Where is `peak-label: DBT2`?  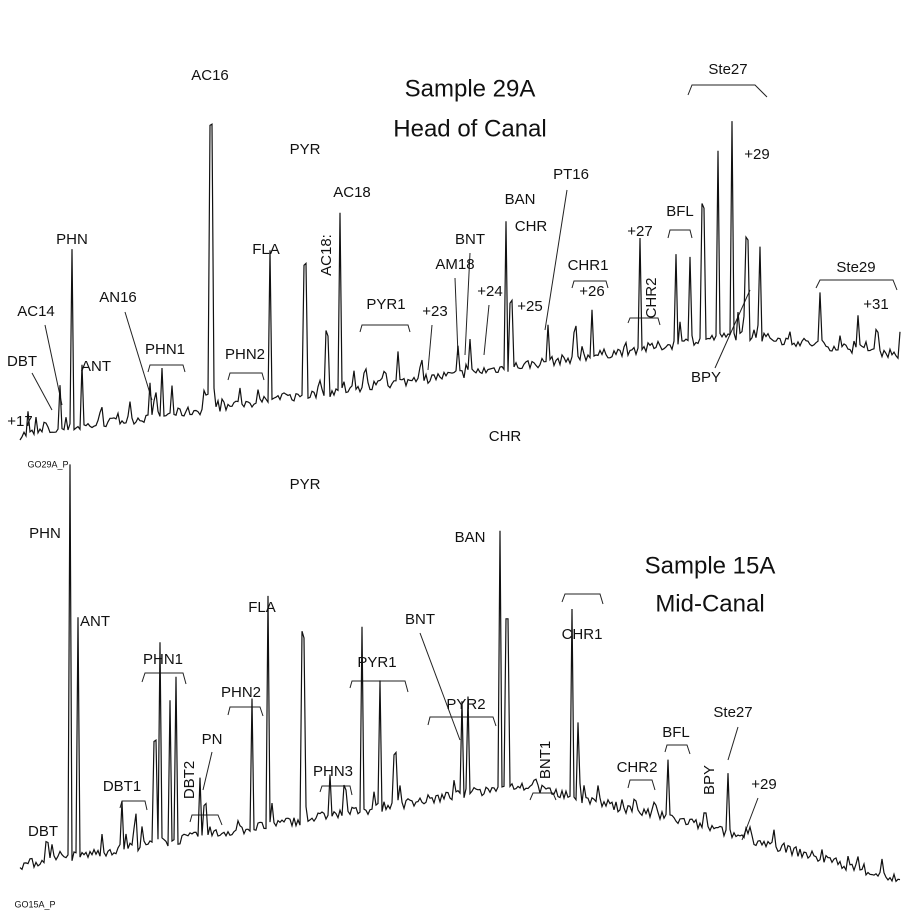
peak-label: DBT2 is located at coordinates (189, 780).